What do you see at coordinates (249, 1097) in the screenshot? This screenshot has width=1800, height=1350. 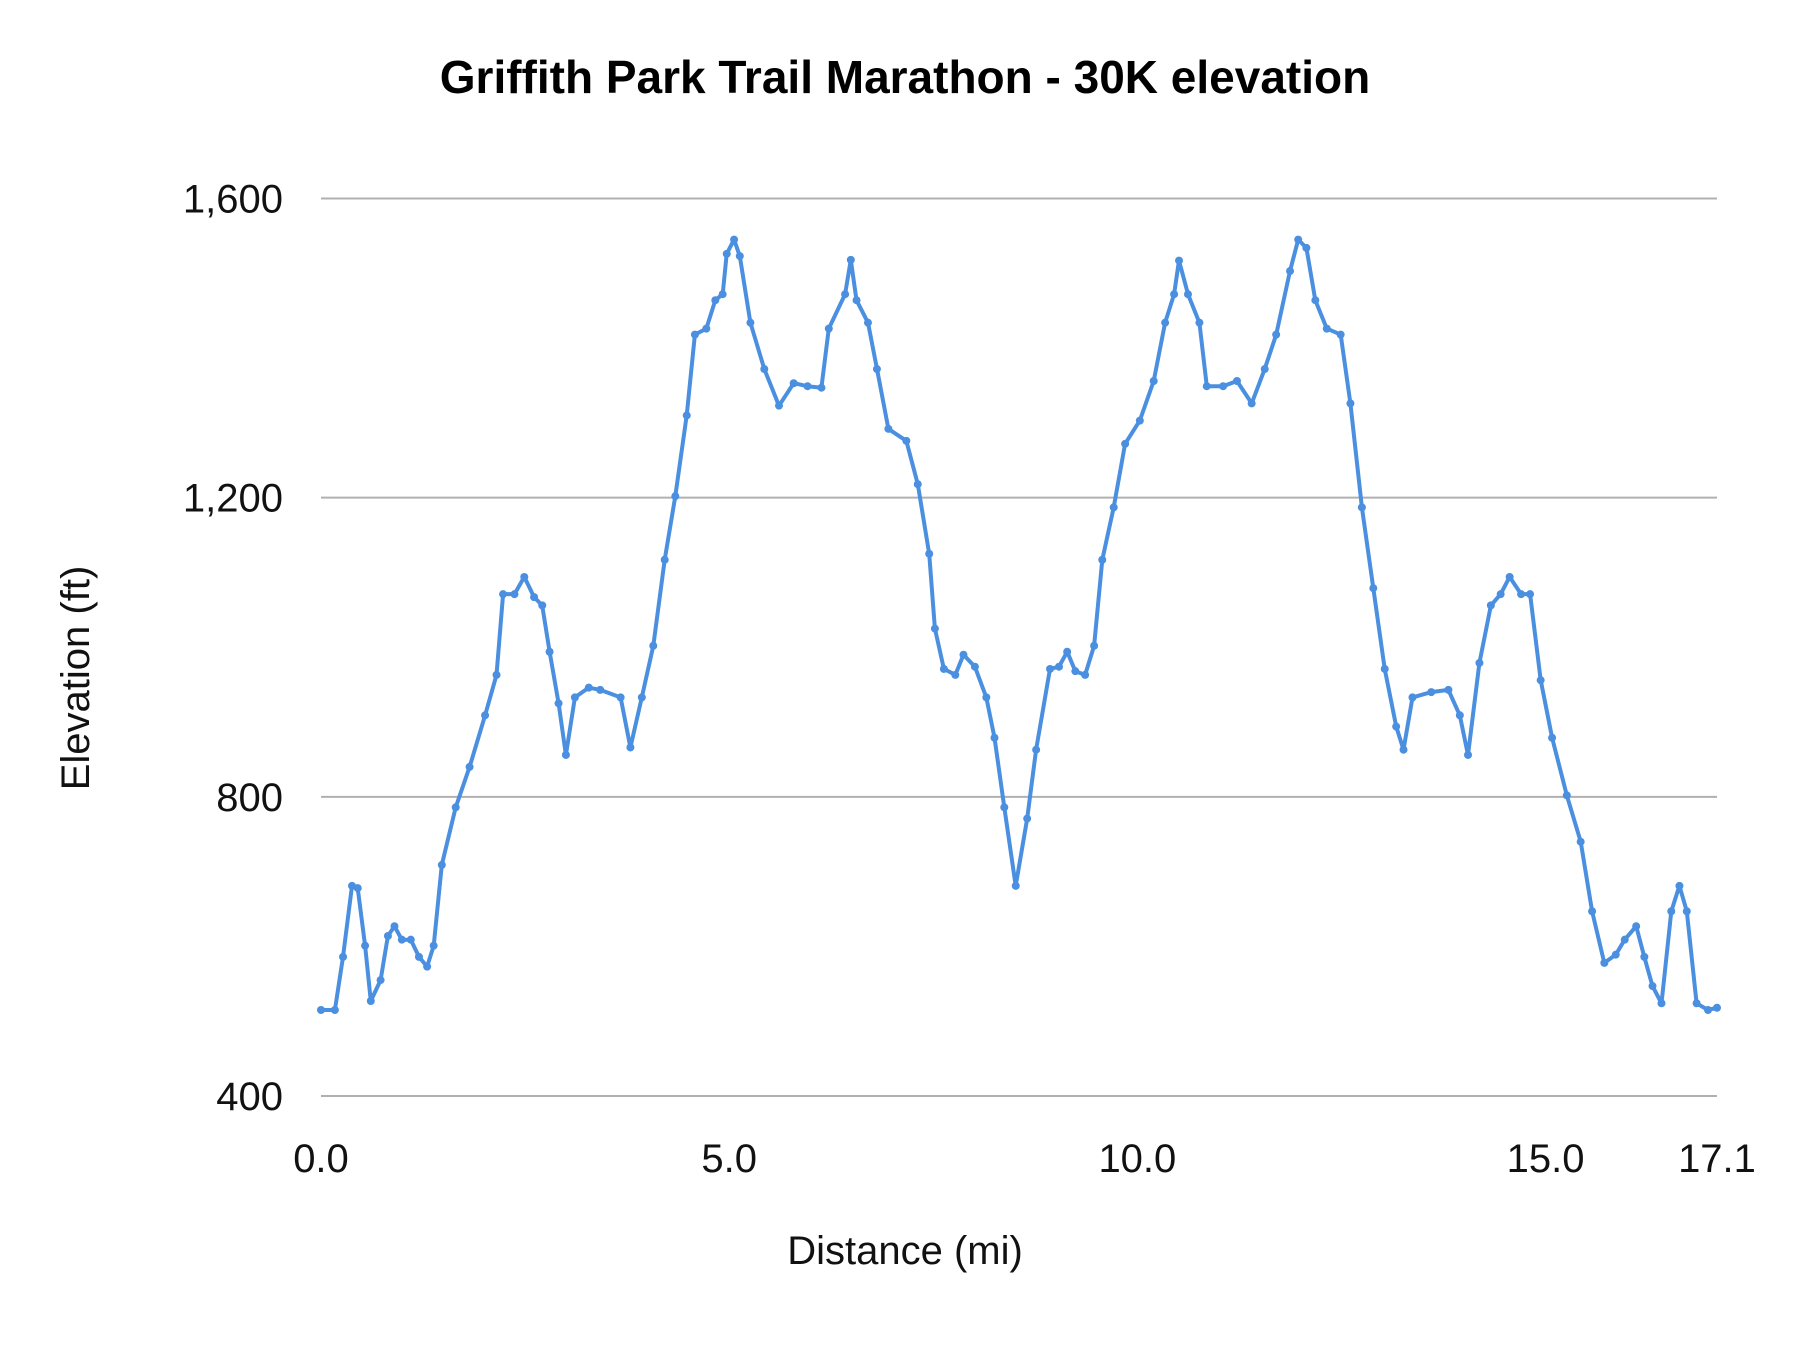 I see `y-tick-label: 400` at bounding box center [249, 1097].